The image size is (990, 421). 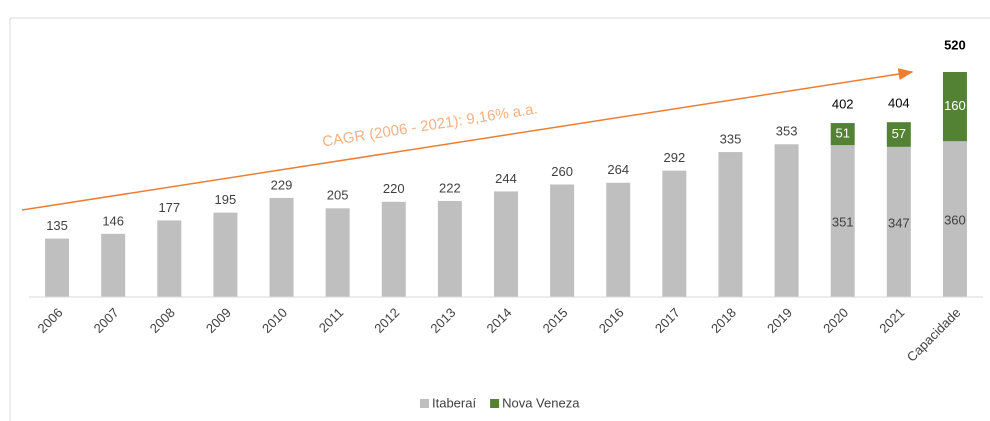 What do you see at coordinates (667, 320) in the screenshot?
I see `x-tick-label: 2017` at bounding box center [667, 320].